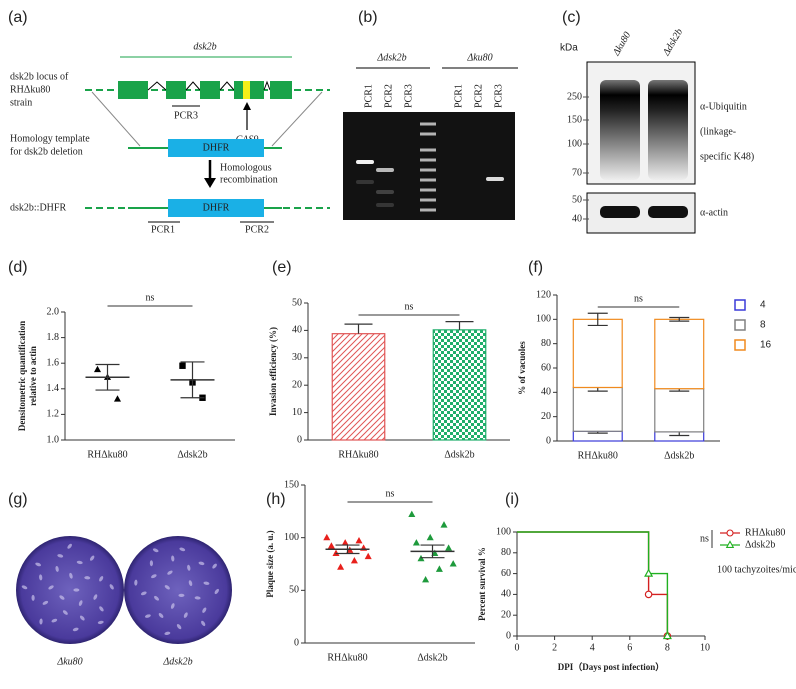 Image resolution: width=796 pixels, height=689 pixels. What do you see at coordinates (629, 647) in the screenshot?
I see `x-tick-label: 6` at bounding box center [629, 647].